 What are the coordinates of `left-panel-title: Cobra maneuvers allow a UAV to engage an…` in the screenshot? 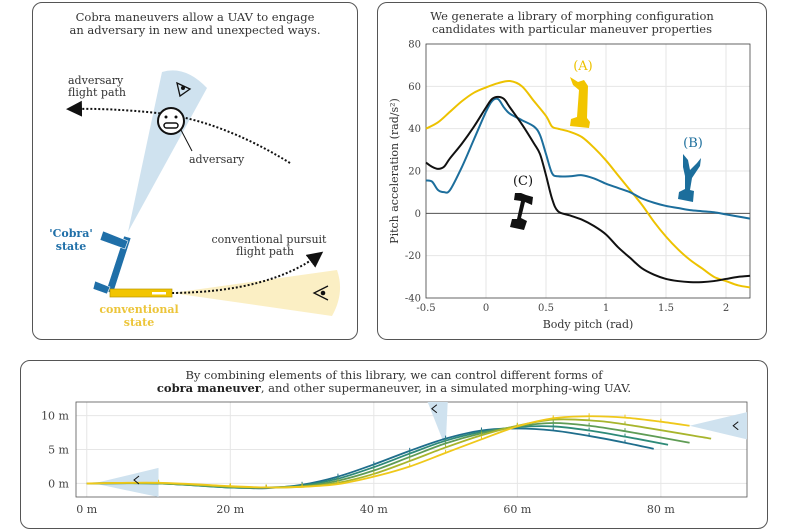 It's located at (195, 24).